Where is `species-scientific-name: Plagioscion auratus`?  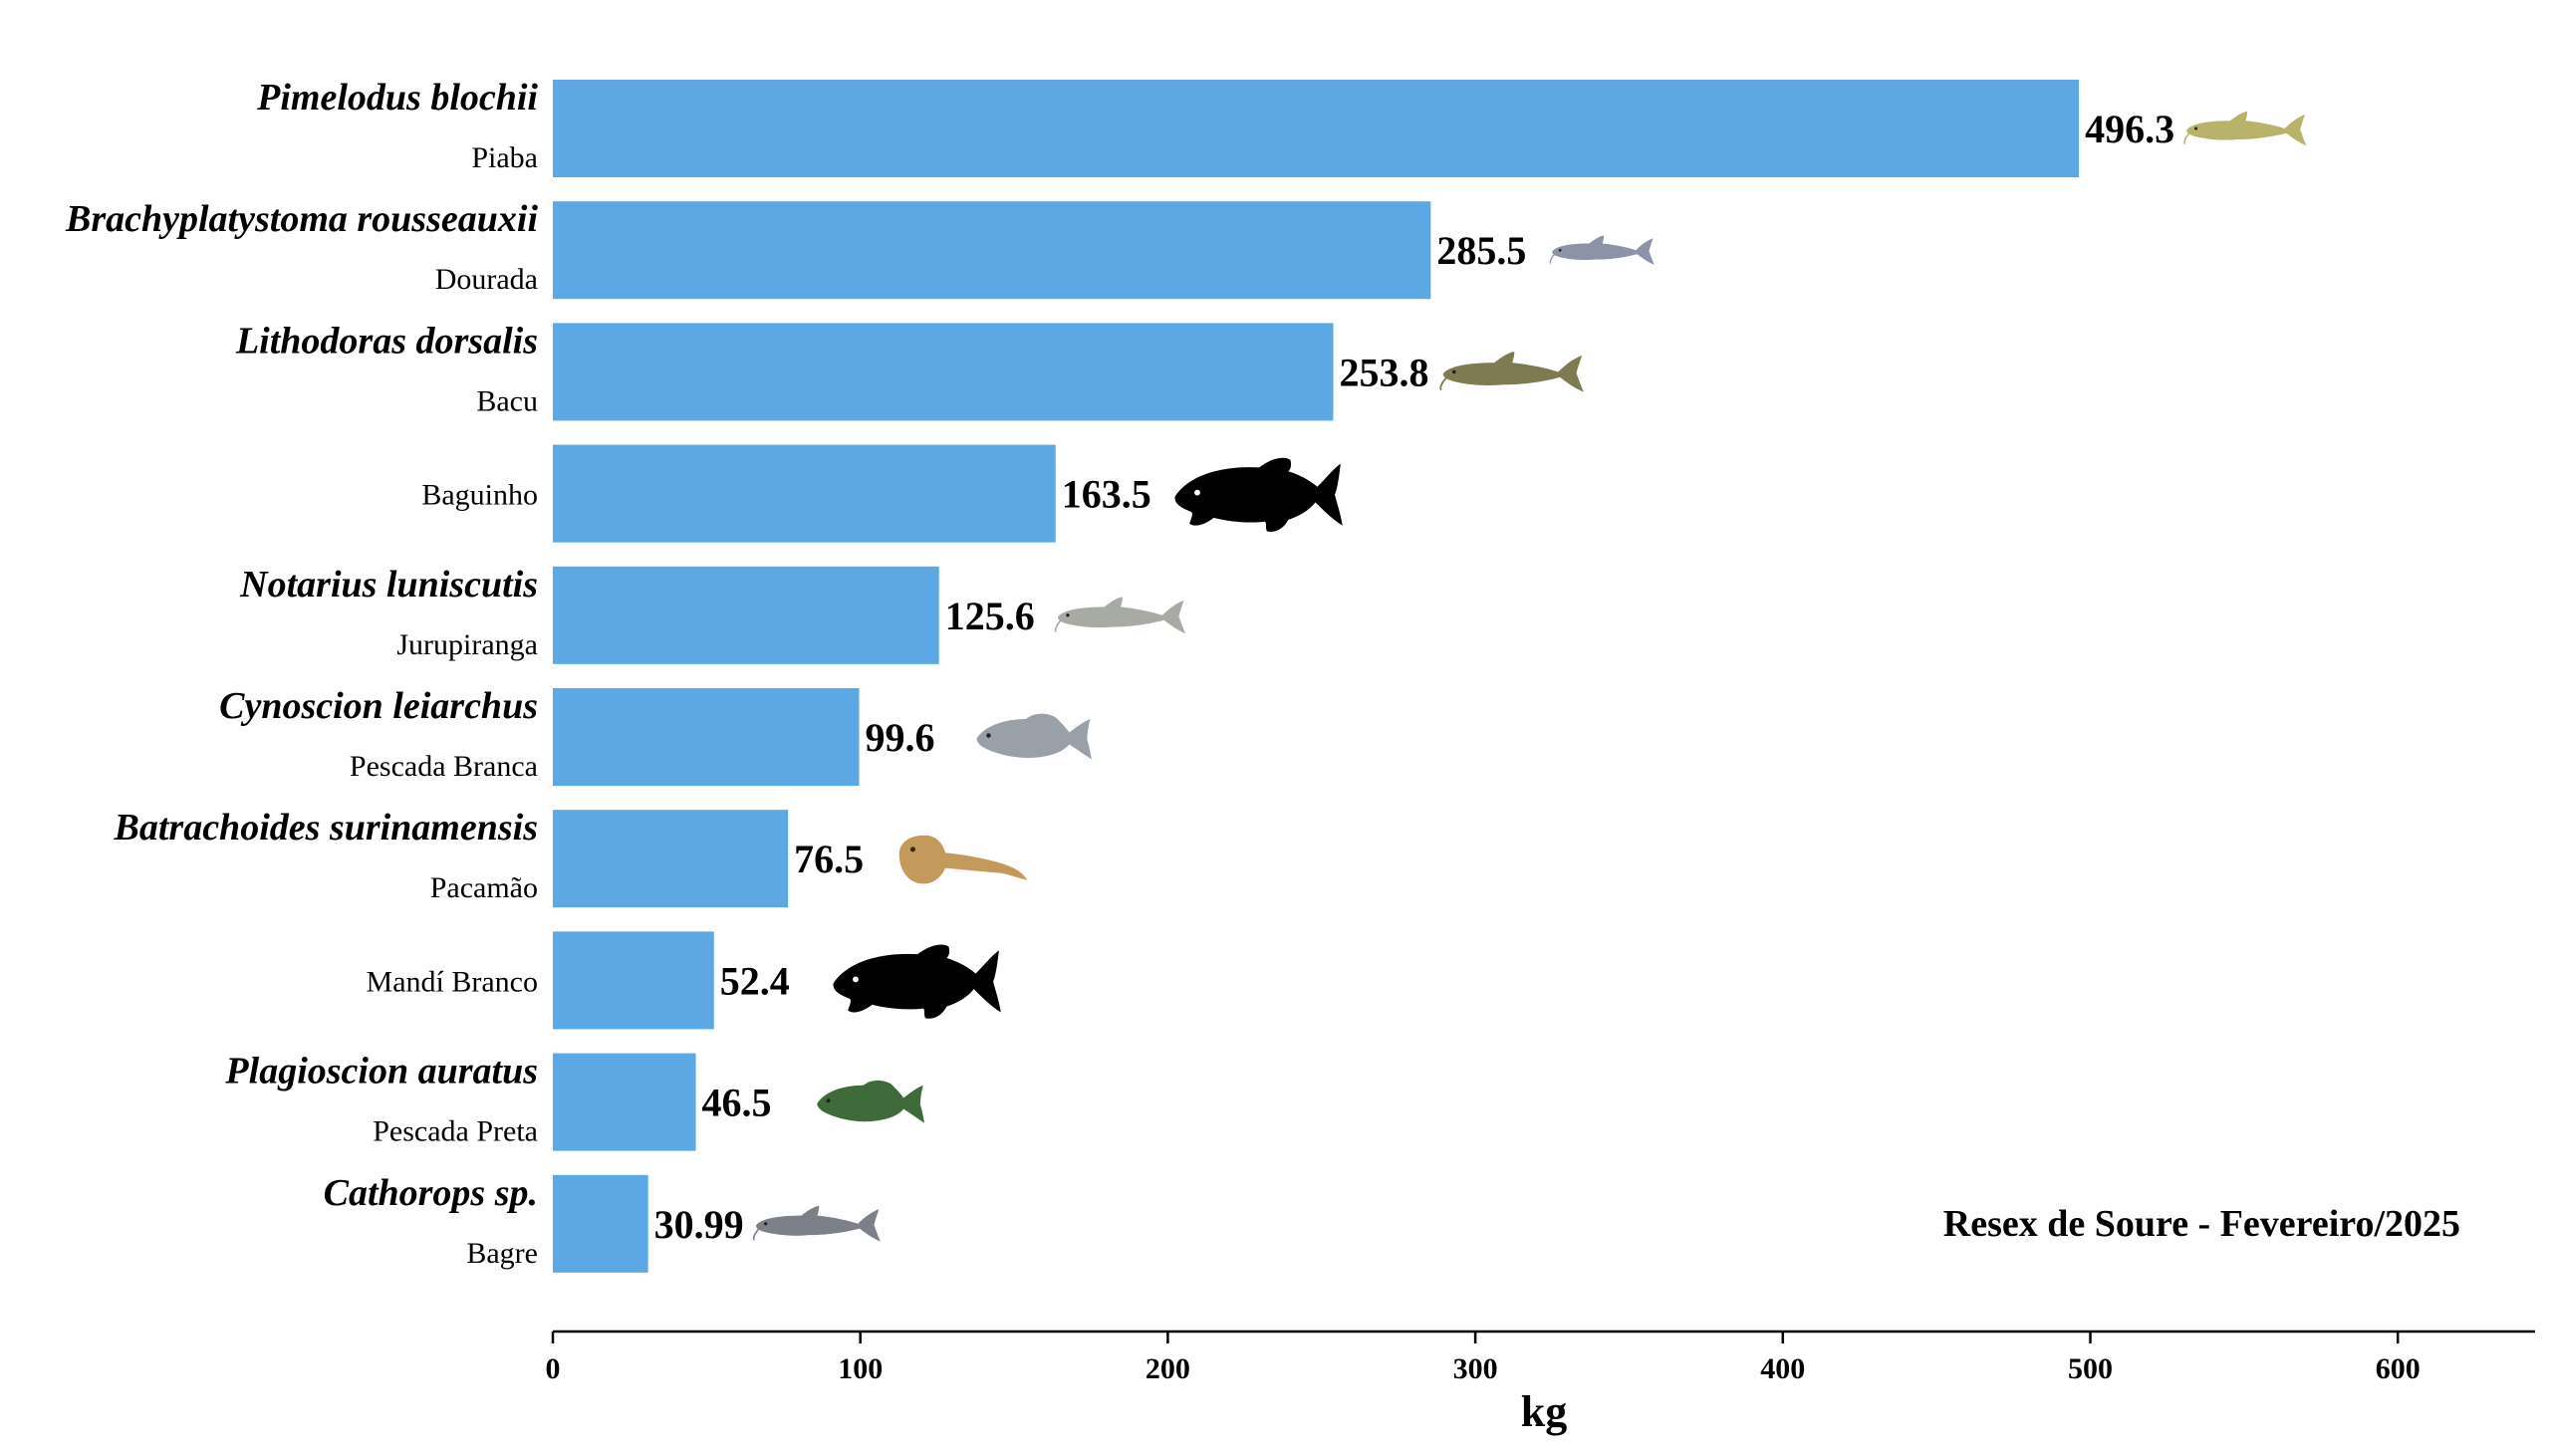
species-scientific-name: Plagioscion auratus is located at coordinates (381, 1071).